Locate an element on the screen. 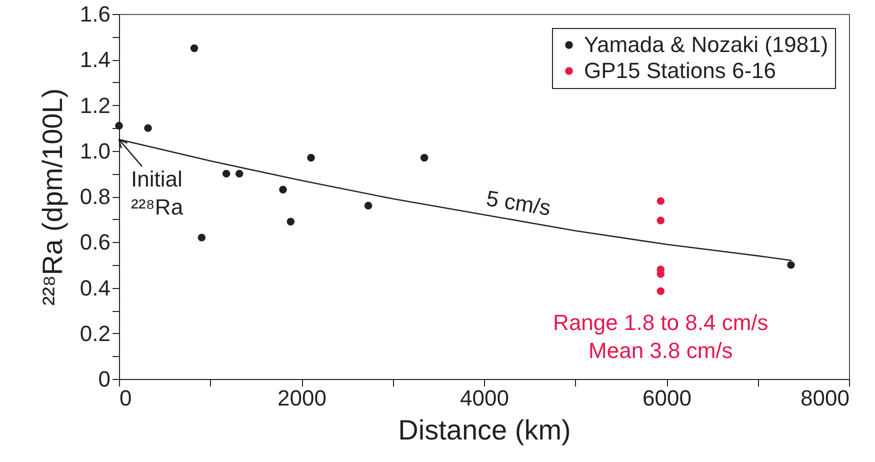 The width and height of the screenshot is (875, 462). legend-label: Yamada & Nozaki (1981) is located at coordinates (706, 44).